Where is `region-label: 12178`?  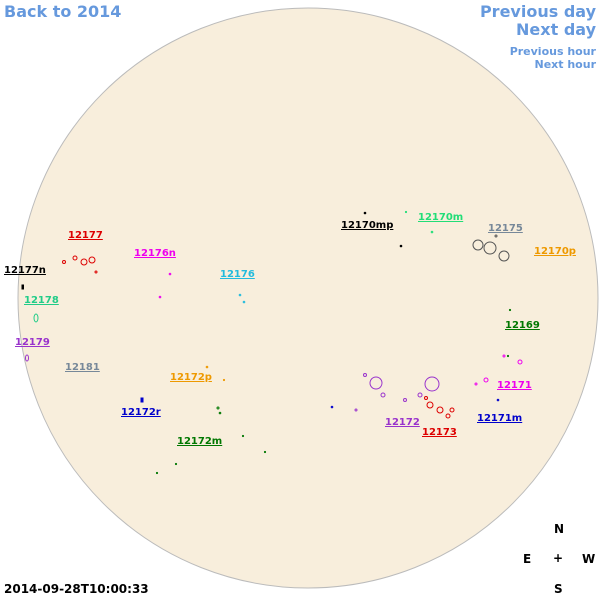
region-label: 12178 is located at coordinates (41, 300).